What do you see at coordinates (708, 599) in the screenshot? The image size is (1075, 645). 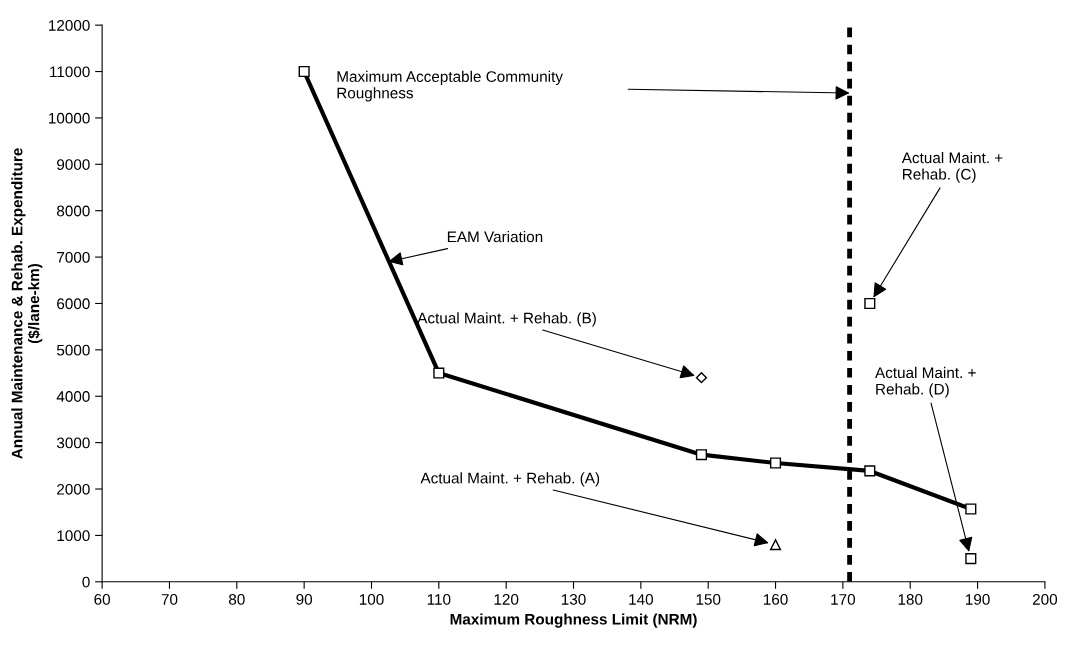 I see `x-tick-label: 150` at bounding box center [708, 599].